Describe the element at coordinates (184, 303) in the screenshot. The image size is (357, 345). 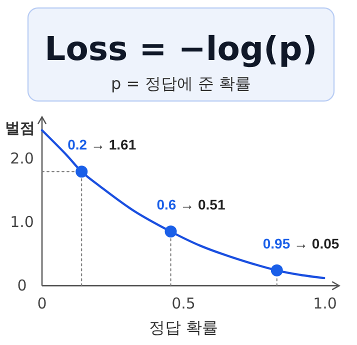
I see `x-tick-label: 0.5` at that location.